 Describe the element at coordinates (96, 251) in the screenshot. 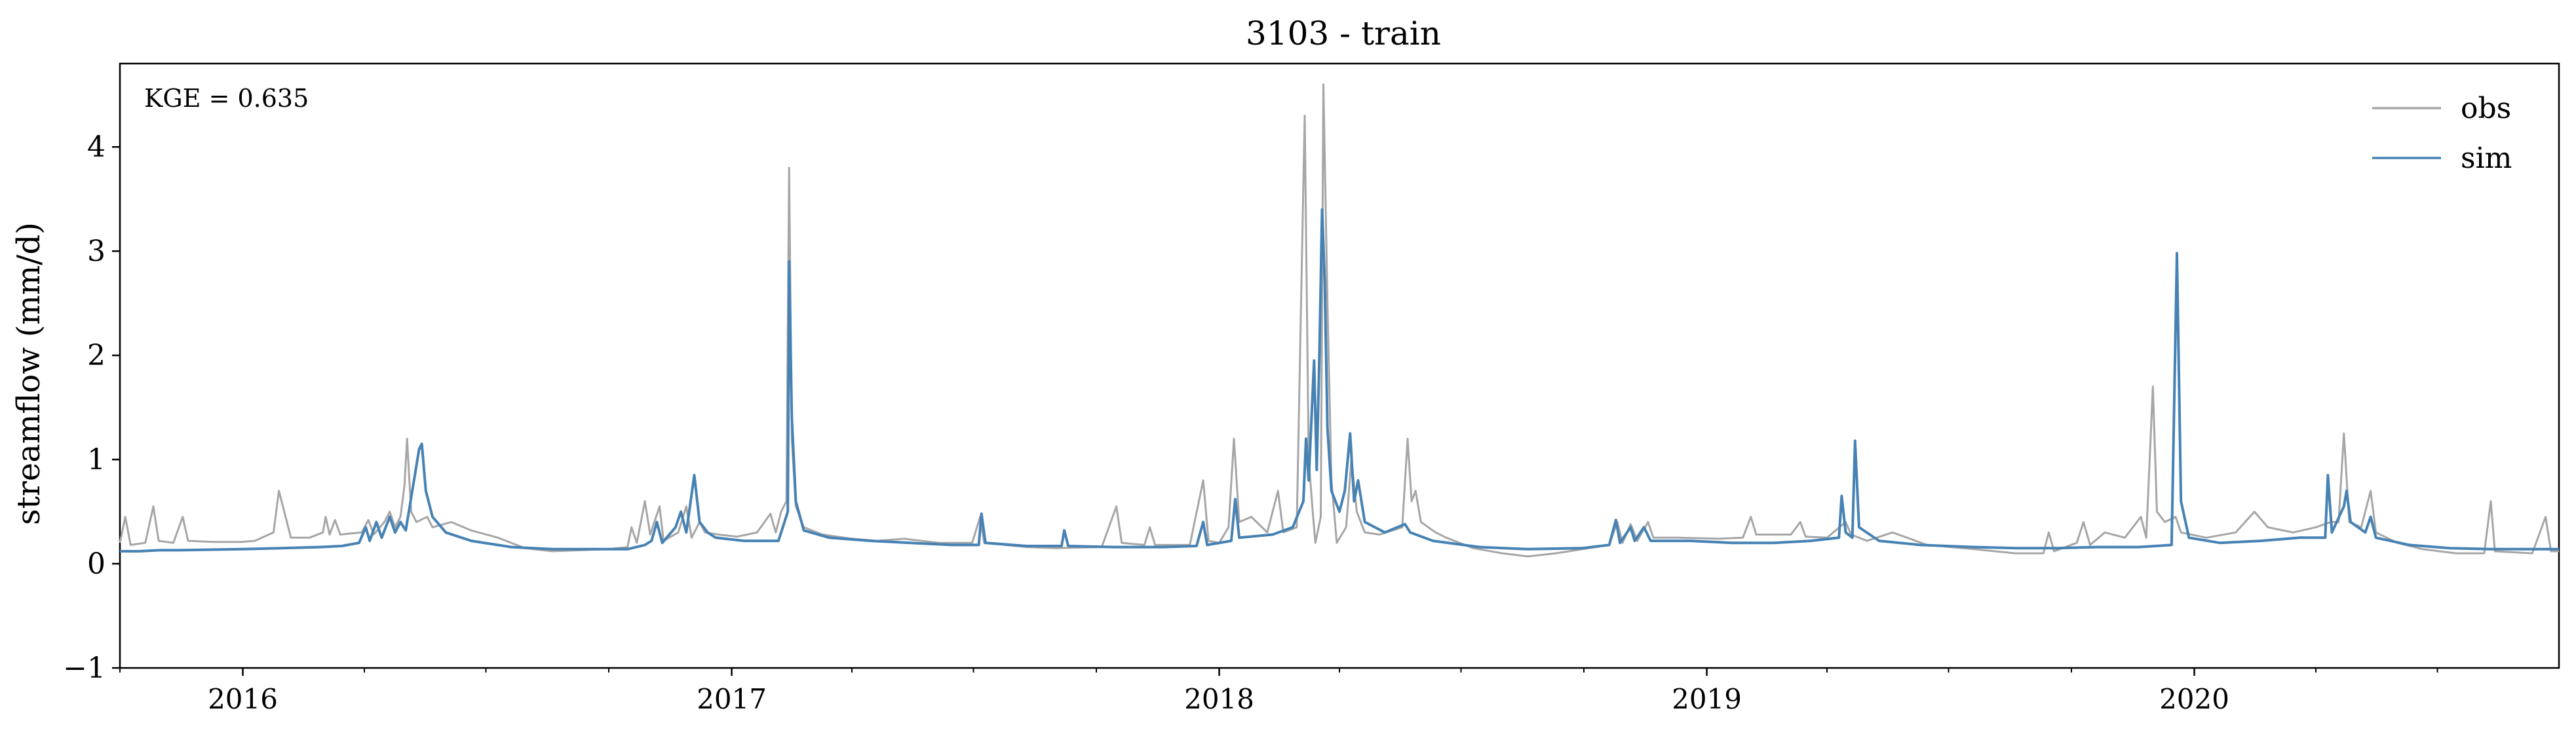

I see `y-tick-label: 3` at that location.